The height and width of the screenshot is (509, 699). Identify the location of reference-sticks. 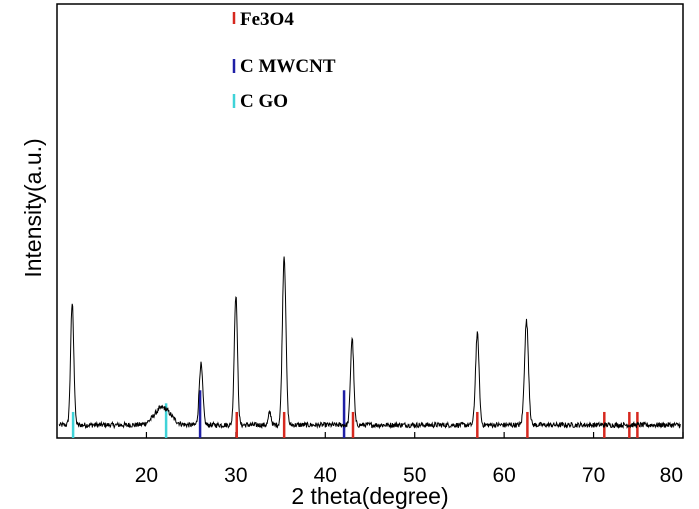
(355, 414).